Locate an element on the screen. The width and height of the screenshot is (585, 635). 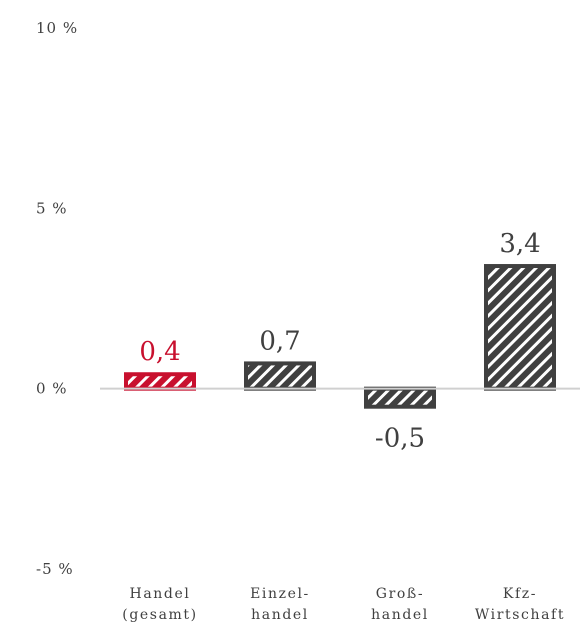
category-label: Kfz-Wirtschaft is located at coordinates (520, 604).